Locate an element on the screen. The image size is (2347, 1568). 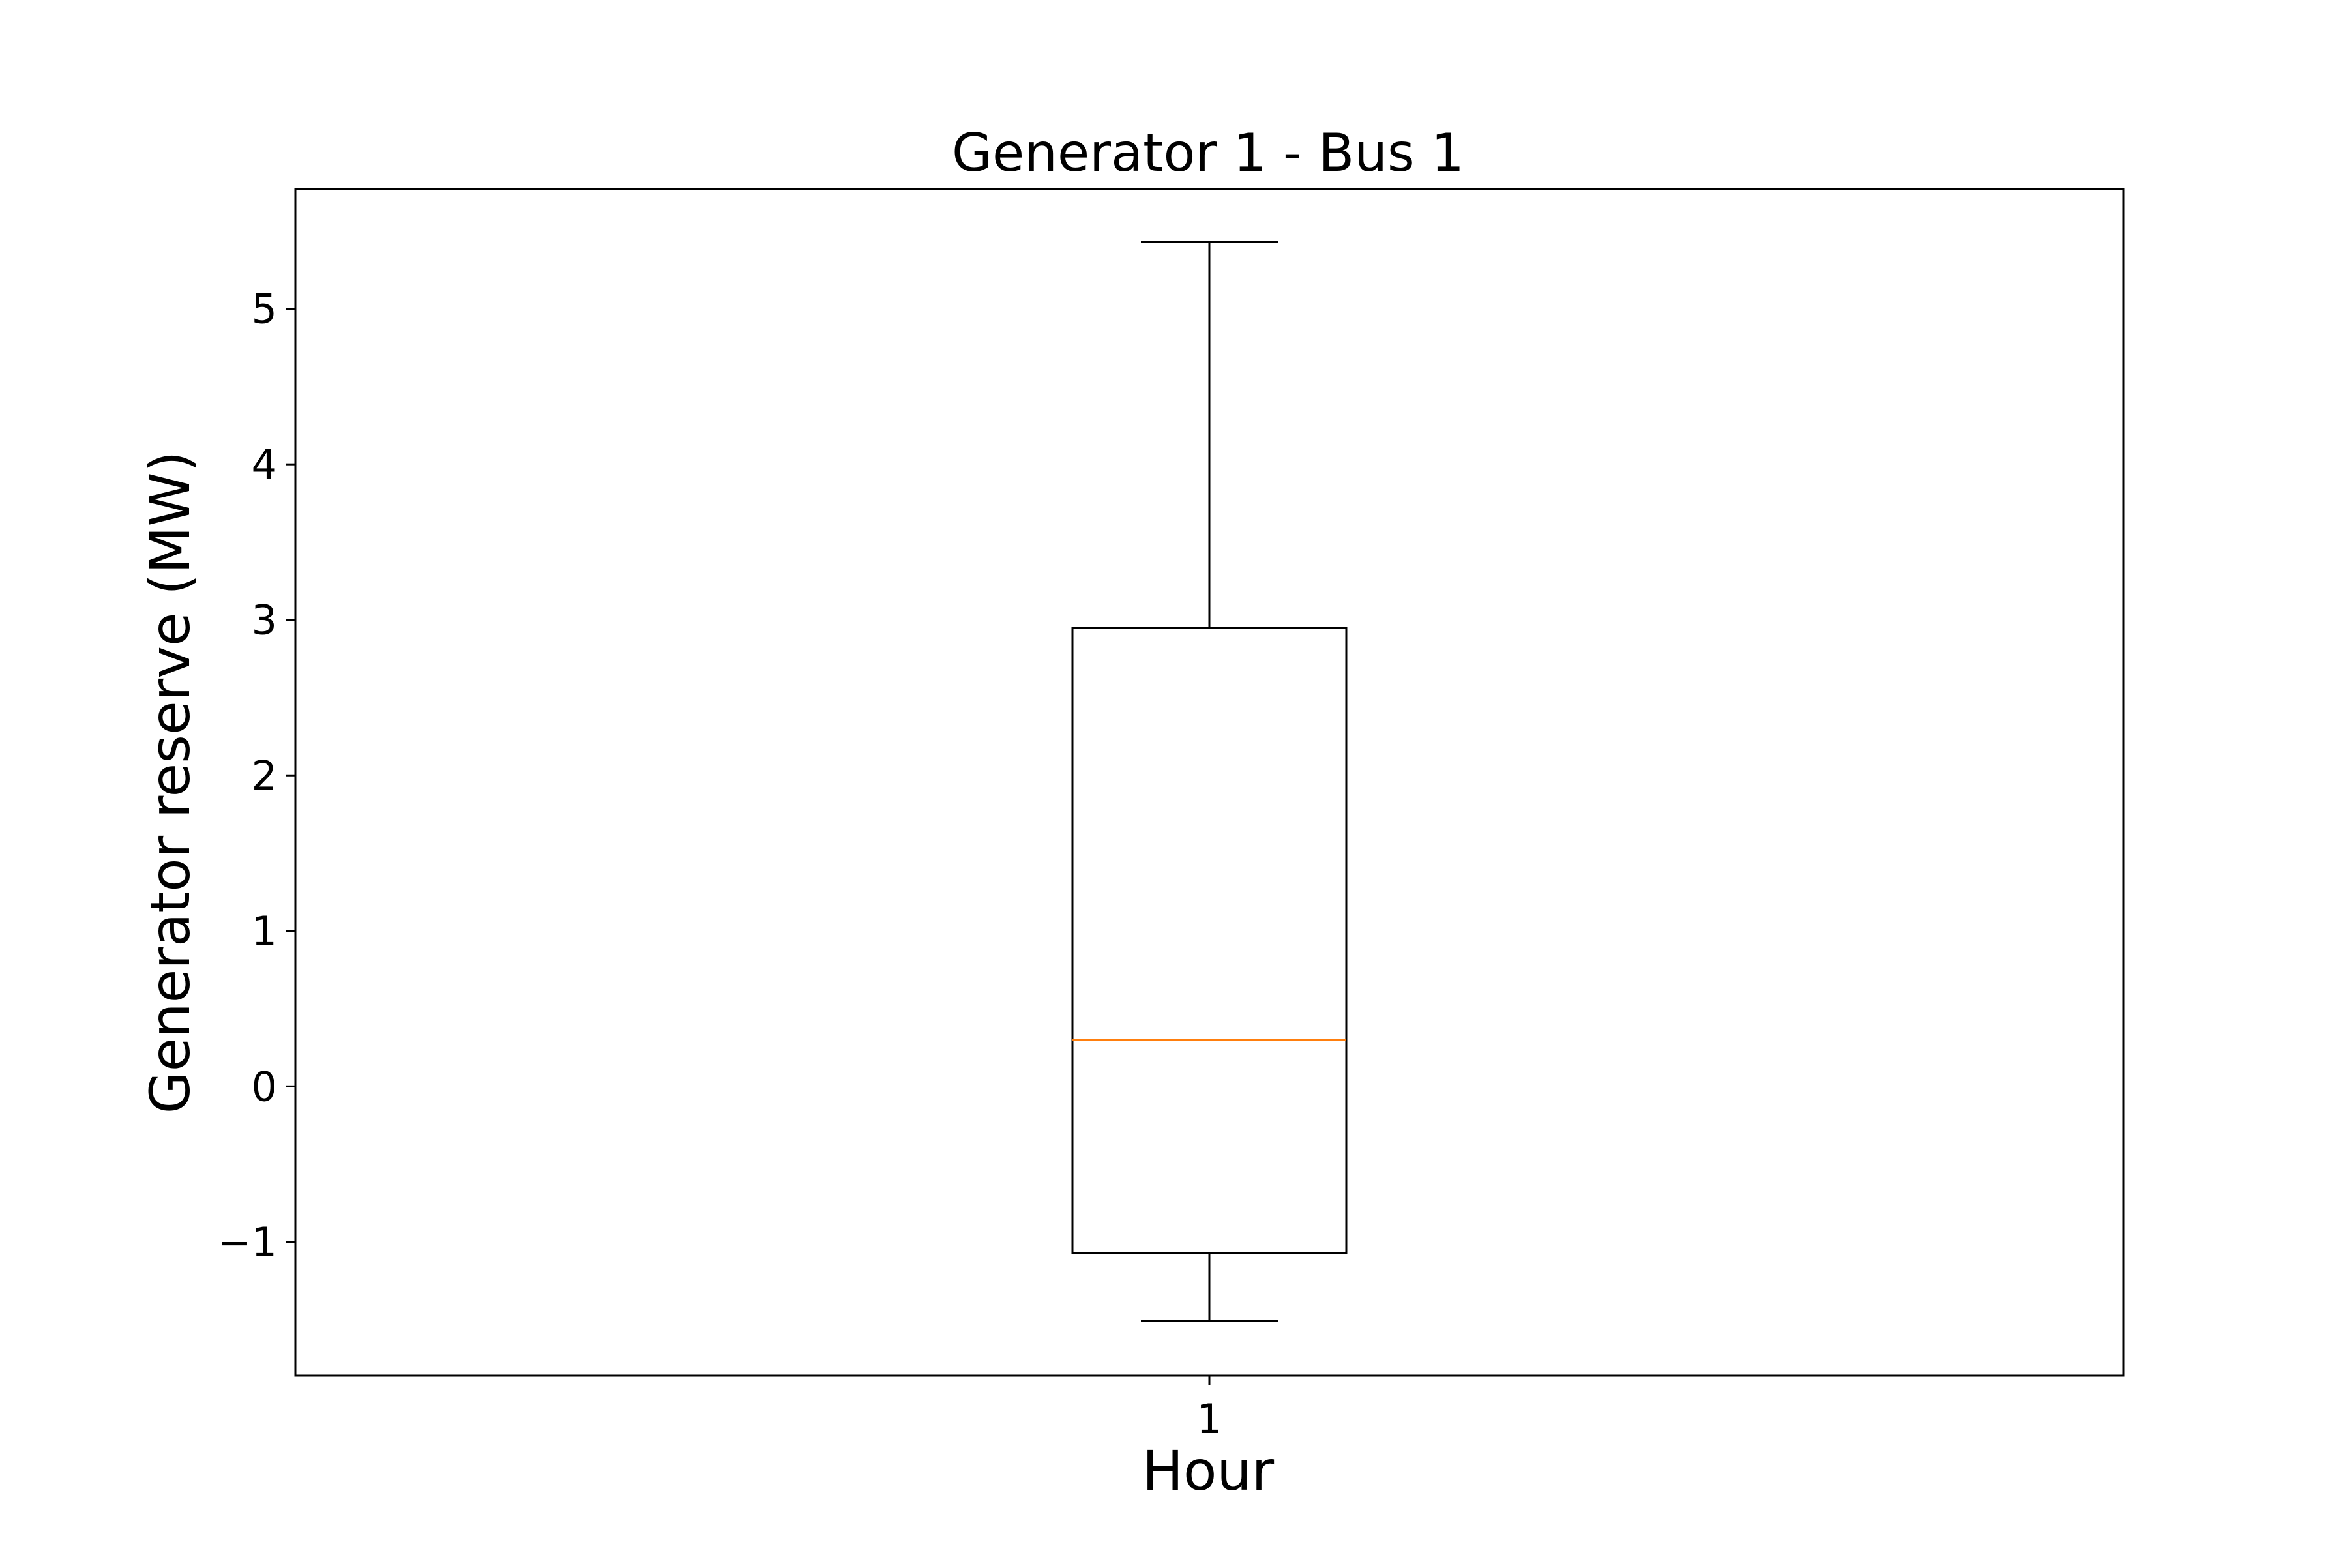
y-tick-label: 1 is located at coordinates (264, 932).